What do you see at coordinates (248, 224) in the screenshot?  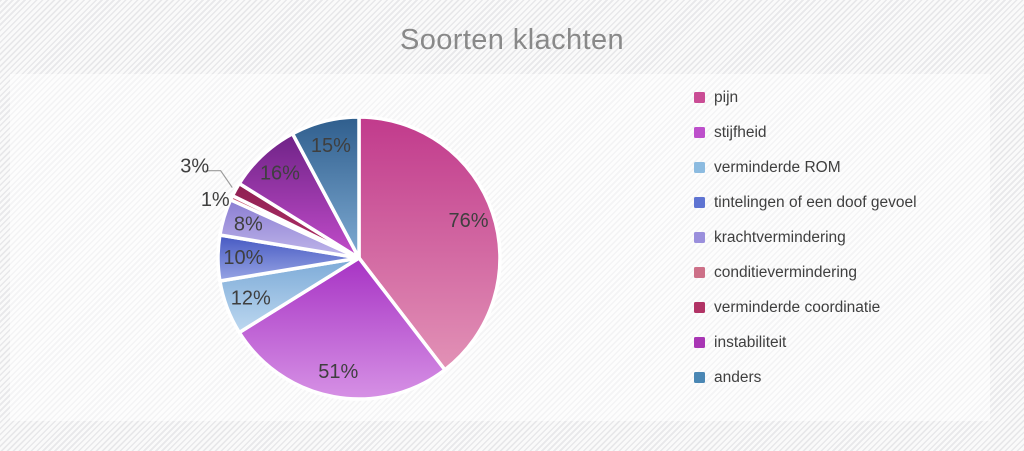 I see `slice-label-krachtvermindering: 8%` at bounding box center [248, 224].